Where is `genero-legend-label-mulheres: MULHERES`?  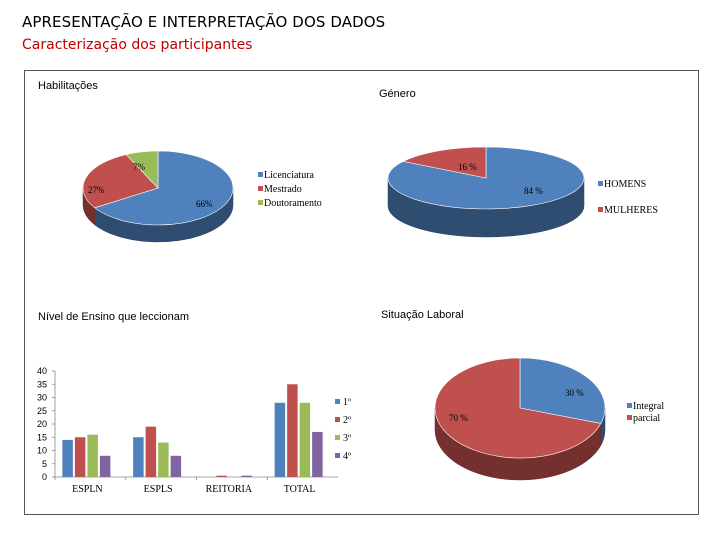
genero-legend-label-mulheres: MULHERES is located at coordinates (631, 210).